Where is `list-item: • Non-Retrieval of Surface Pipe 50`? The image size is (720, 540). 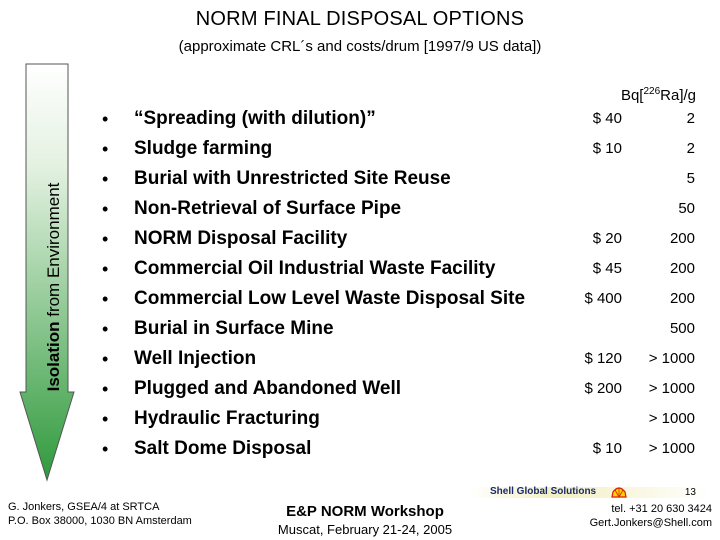 list-item: • Non-Retrieval of Surface Pipe 50 is located at coordinates (360, 209).